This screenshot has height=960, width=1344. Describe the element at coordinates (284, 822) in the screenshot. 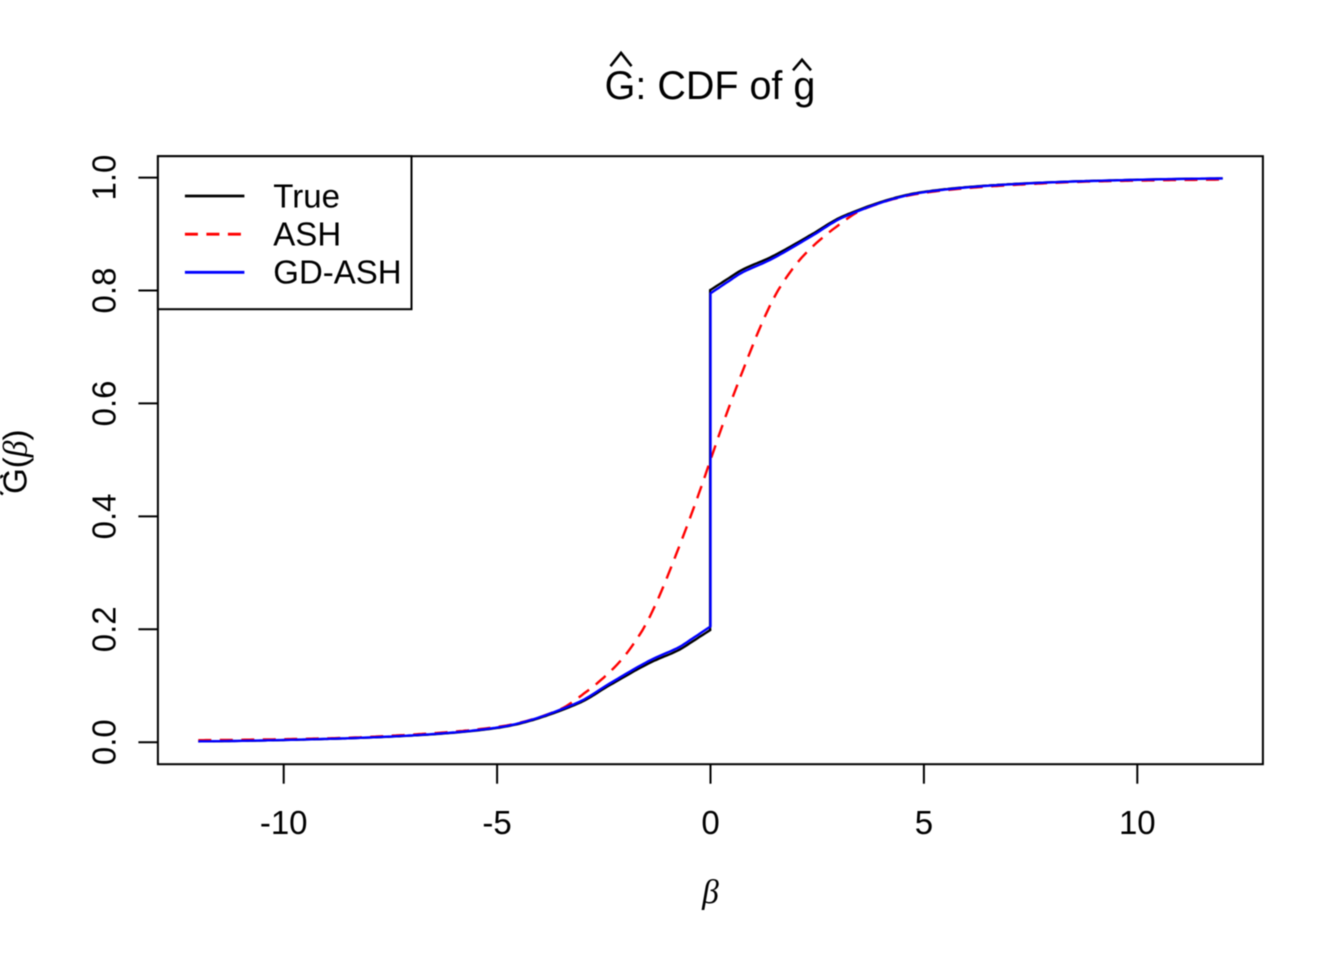

I see `svg-text: -10` at that location.